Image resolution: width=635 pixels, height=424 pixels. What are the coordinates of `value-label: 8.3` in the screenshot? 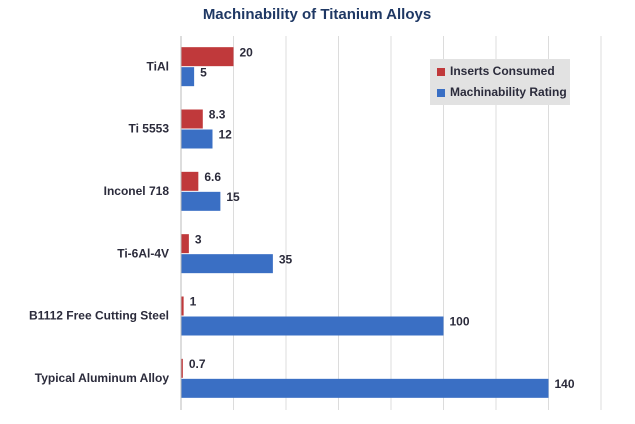 It's located at (217, 115).